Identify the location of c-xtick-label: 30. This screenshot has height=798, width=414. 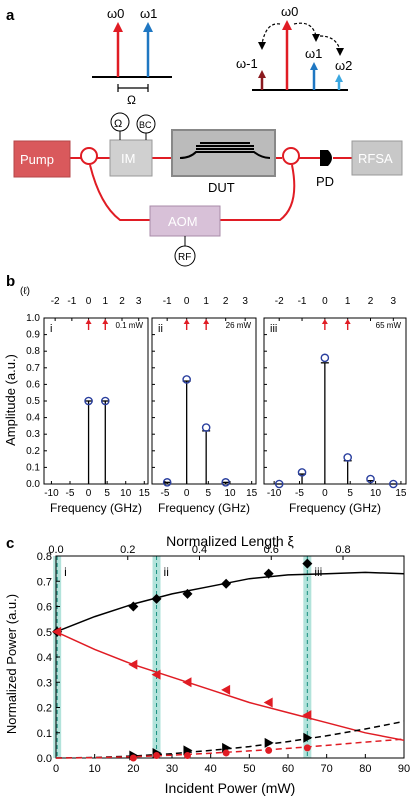
(172, 769).